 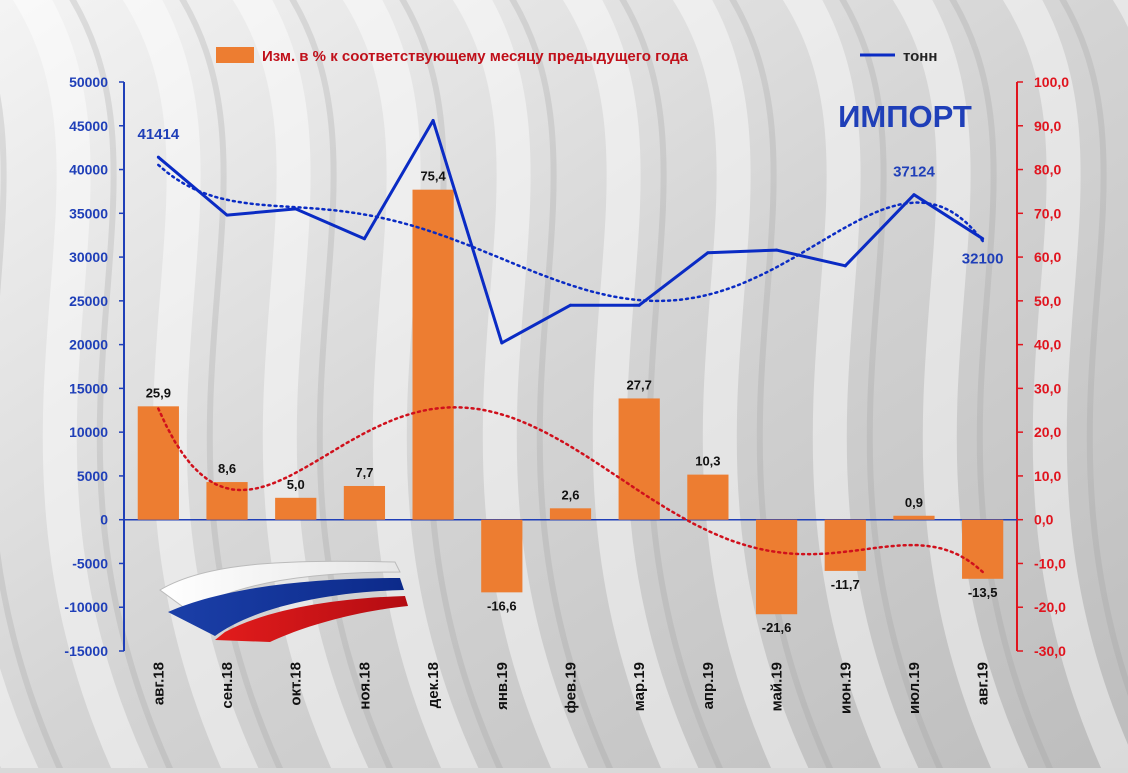 I want to click on left-axis-tick-label: -5000, so click(x=90, y=563).